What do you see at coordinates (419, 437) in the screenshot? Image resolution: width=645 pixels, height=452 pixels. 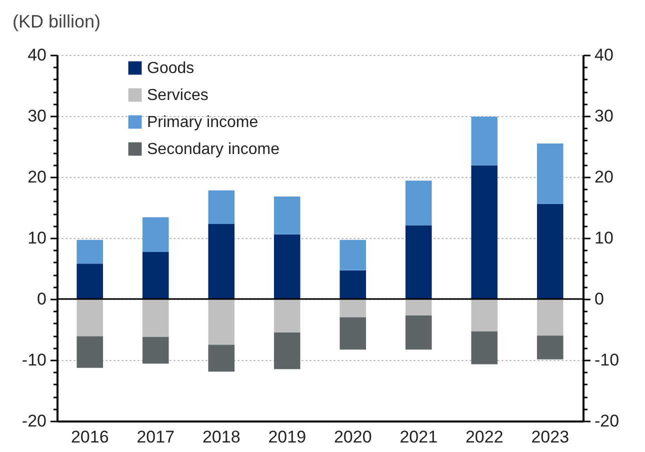 I see `x-tick-label: 2021` at bounding box center [419, 437].